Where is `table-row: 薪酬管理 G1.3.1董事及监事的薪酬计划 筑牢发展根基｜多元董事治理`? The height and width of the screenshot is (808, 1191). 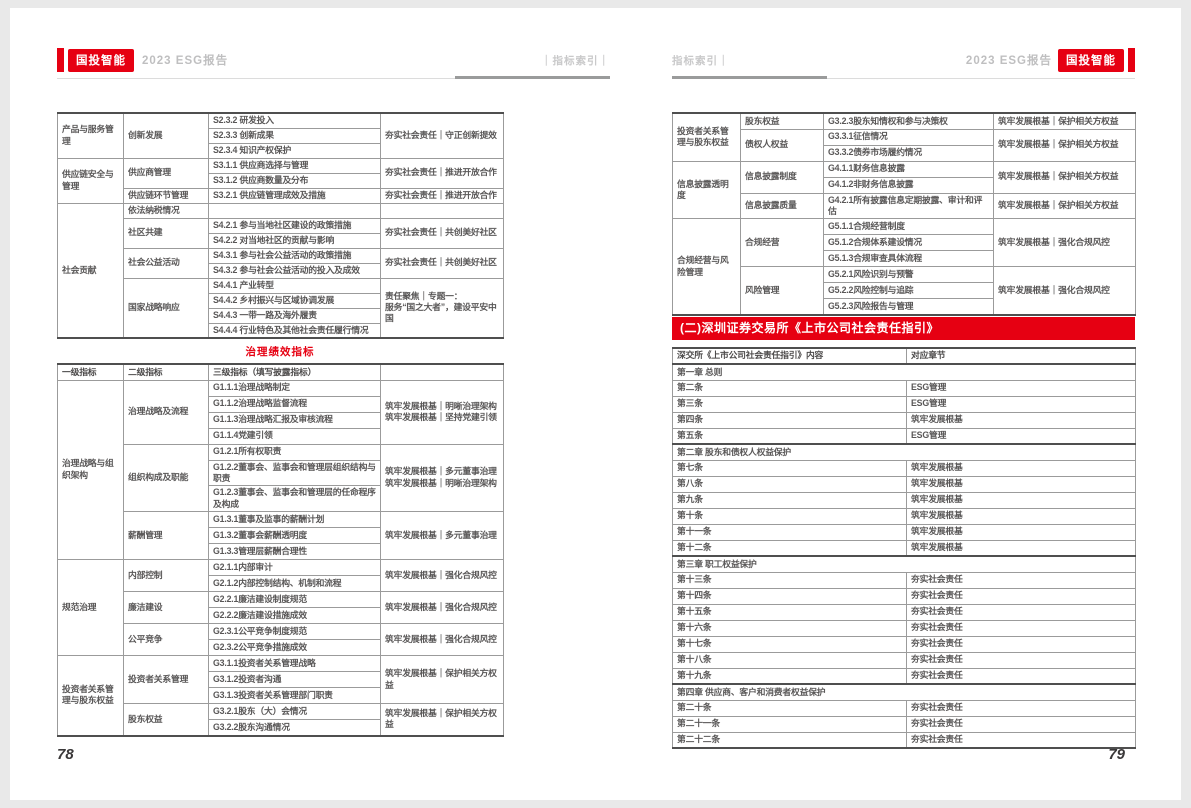
table-row: 薪酬管理 G1.3.1董事及监事的薪酬计划 筑牢发展根基｜多元董事治理 is located at coordinates (281, 536).